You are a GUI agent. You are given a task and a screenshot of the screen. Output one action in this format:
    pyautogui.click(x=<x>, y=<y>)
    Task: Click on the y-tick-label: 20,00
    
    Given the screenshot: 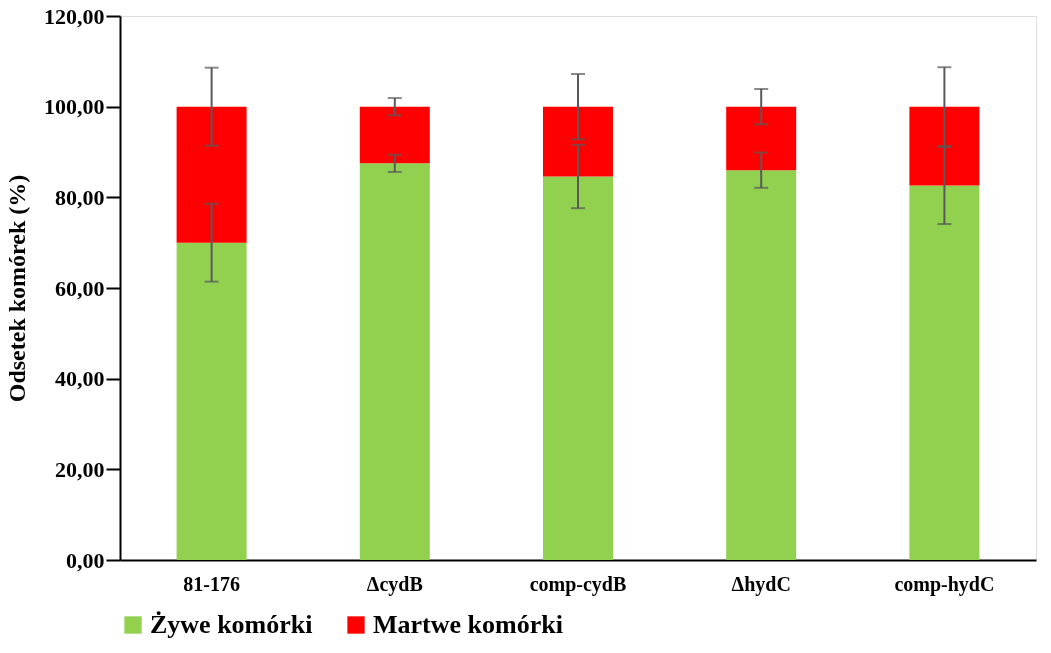 What is the action you would take?
    pyautogui.click(x=80, y=469)
    